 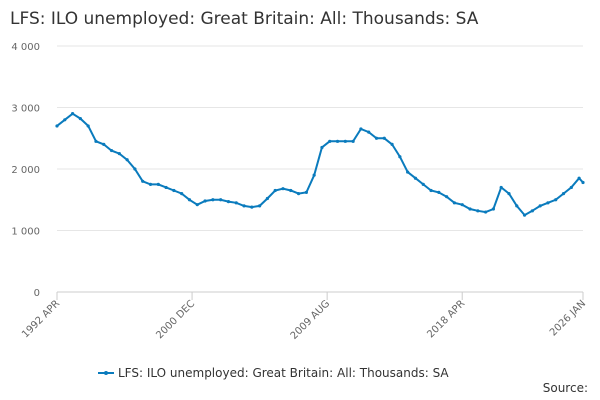 What do you see at coordinates (37, 293) in the screenshot?
I see `y-tick-label: 0` at bounding box center [37, 293].